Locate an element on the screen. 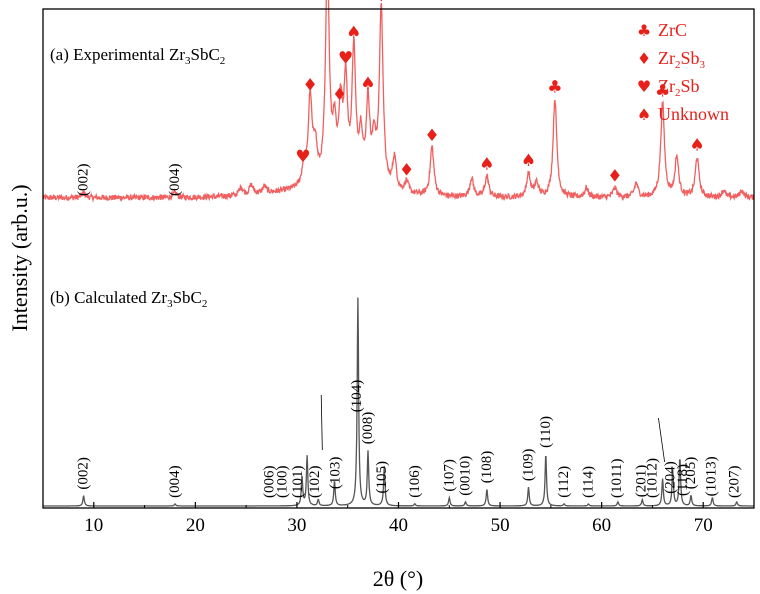 Image resolution: width=760 pixels, height=594 pixels. peak-label: (103) is located at coordinates (336, 473).